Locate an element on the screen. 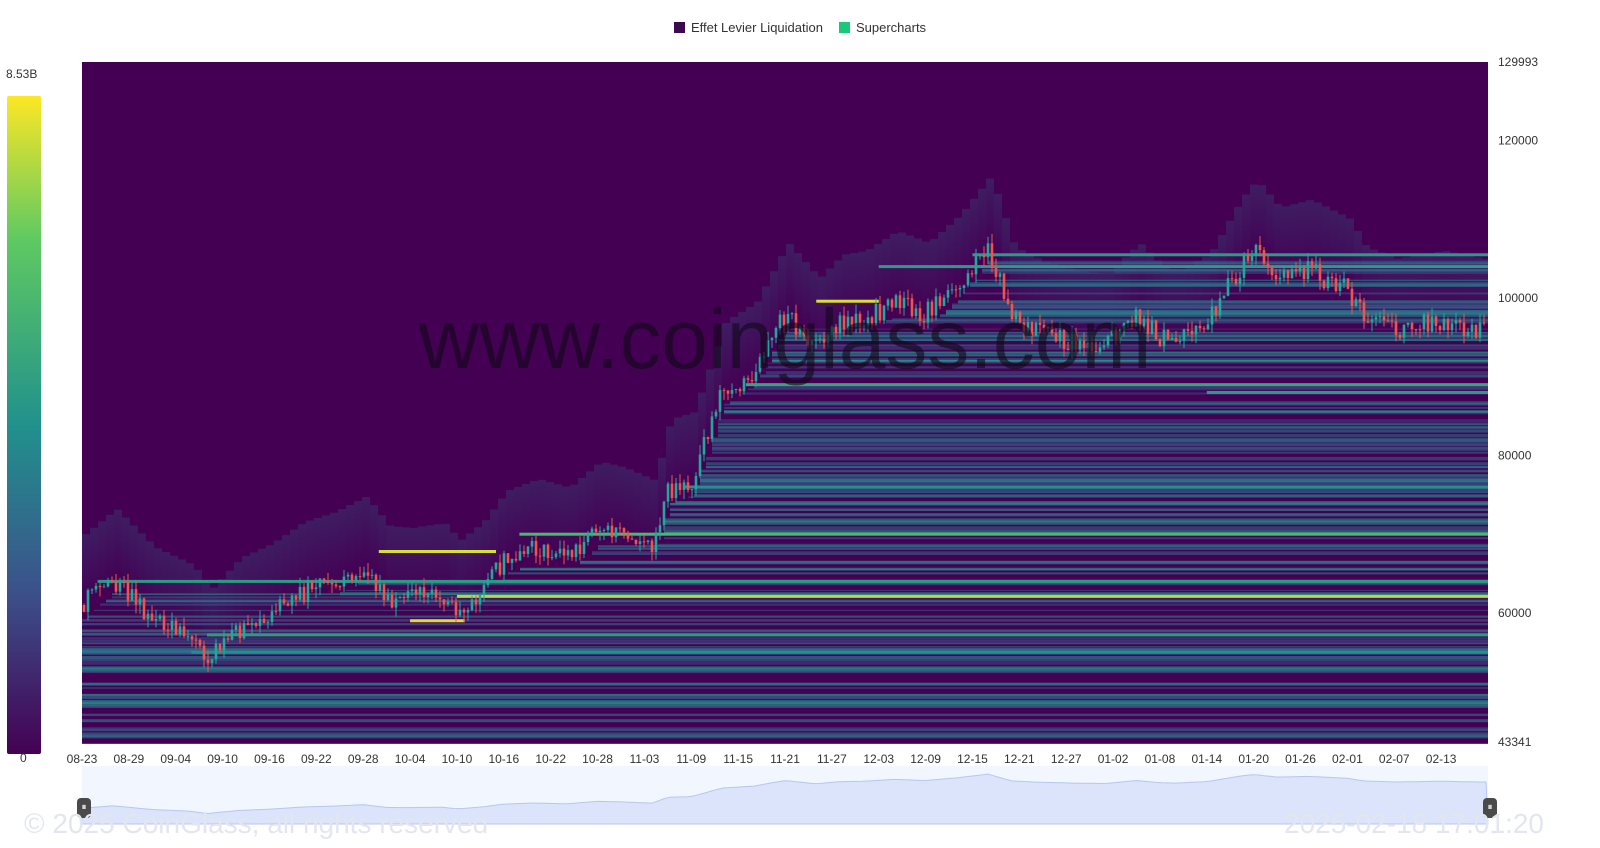 Image resolution: width=1600 pixels, height=848 pixels. x-tick-label: 12-27 is located at coordinates (1066, 759).